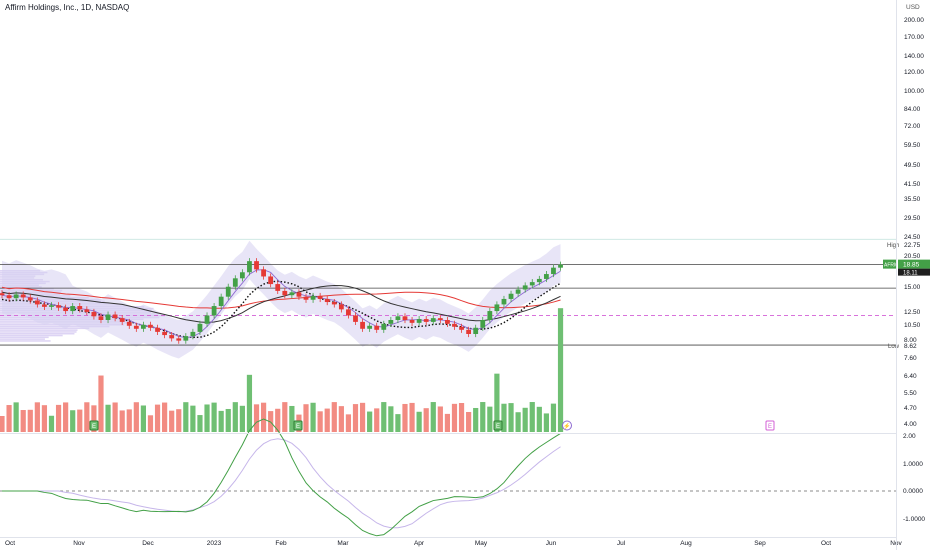 The height and width of the screenshot is (550, 932). I want to click on pane-separator, so click(448, 433).